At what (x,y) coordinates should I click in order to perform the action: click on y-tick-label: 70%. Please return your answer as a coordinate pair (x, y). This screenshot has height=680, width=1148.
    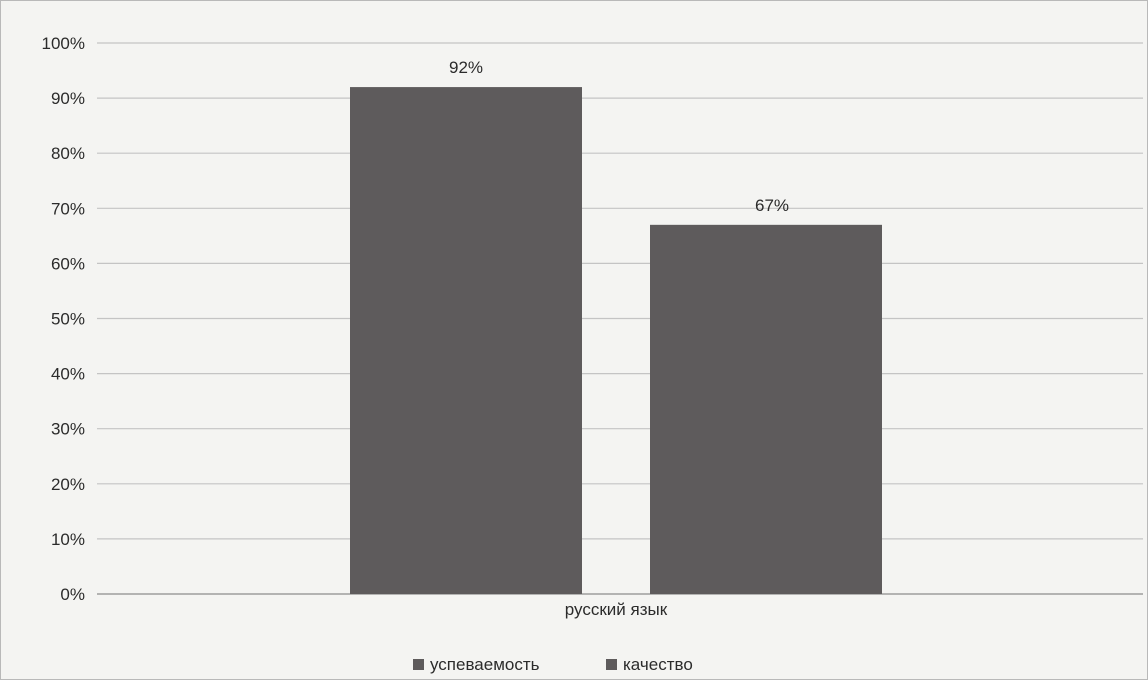
    Looking at the image, I should click on (68, 208).